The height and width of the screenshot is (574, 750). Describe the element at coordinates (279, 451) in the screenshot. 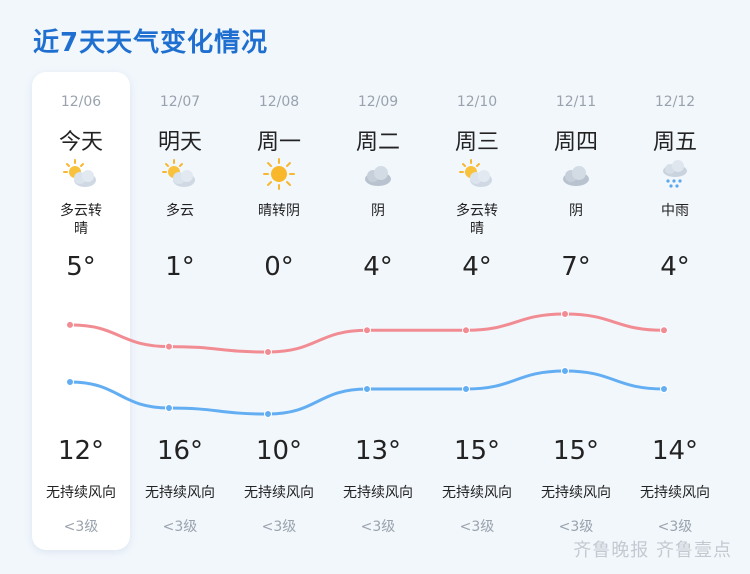

I see `high-temperature: 10°` at that location.